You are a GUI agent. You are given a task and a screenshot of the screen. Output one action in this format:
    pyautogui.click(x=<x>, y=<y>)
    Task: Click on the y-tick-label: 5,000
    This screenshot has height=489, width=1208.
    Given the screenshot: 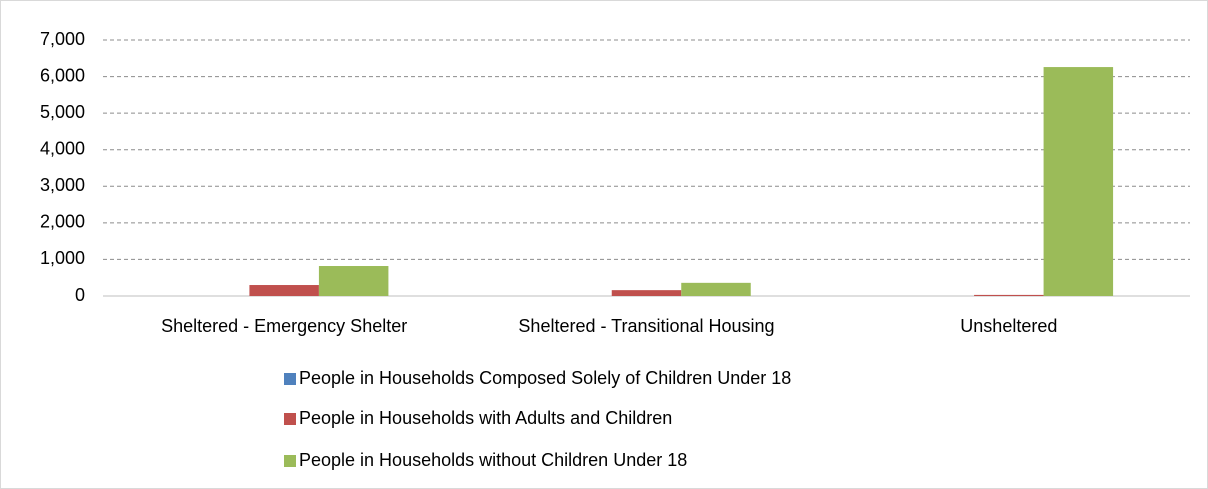 What is the action you would take?
    pyautogui.click(x=62, y=112)
    